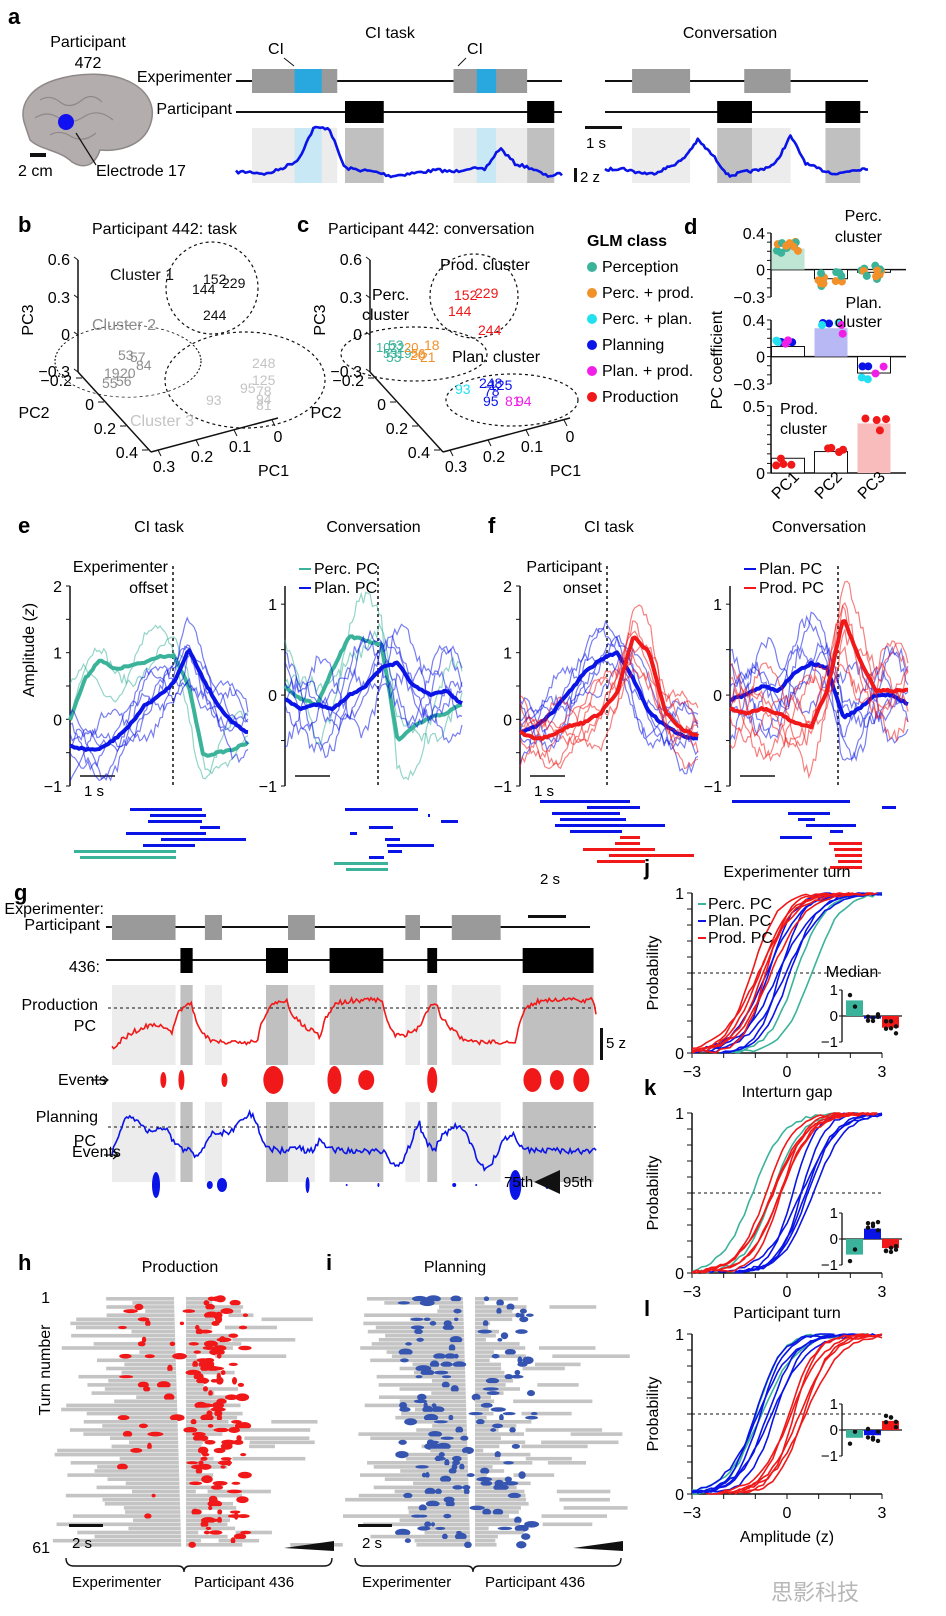  What do you see at coordinates (375, 1525) in the screenshot?
I see `scale-bar` at bounding box center [375, 1525].